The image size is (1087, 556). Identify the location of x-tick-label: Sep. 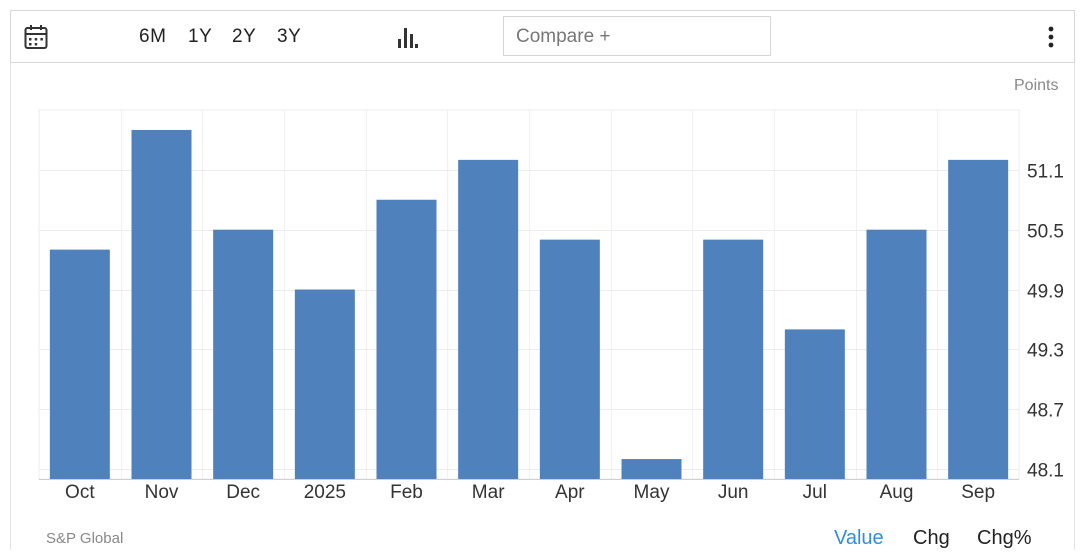
(978, 492).